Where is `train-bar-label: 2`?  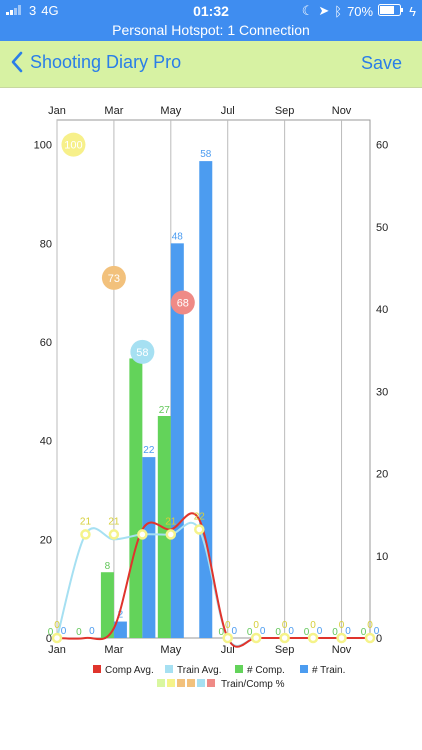 train-bar-label: 2 is located at coordinates (121, 615).